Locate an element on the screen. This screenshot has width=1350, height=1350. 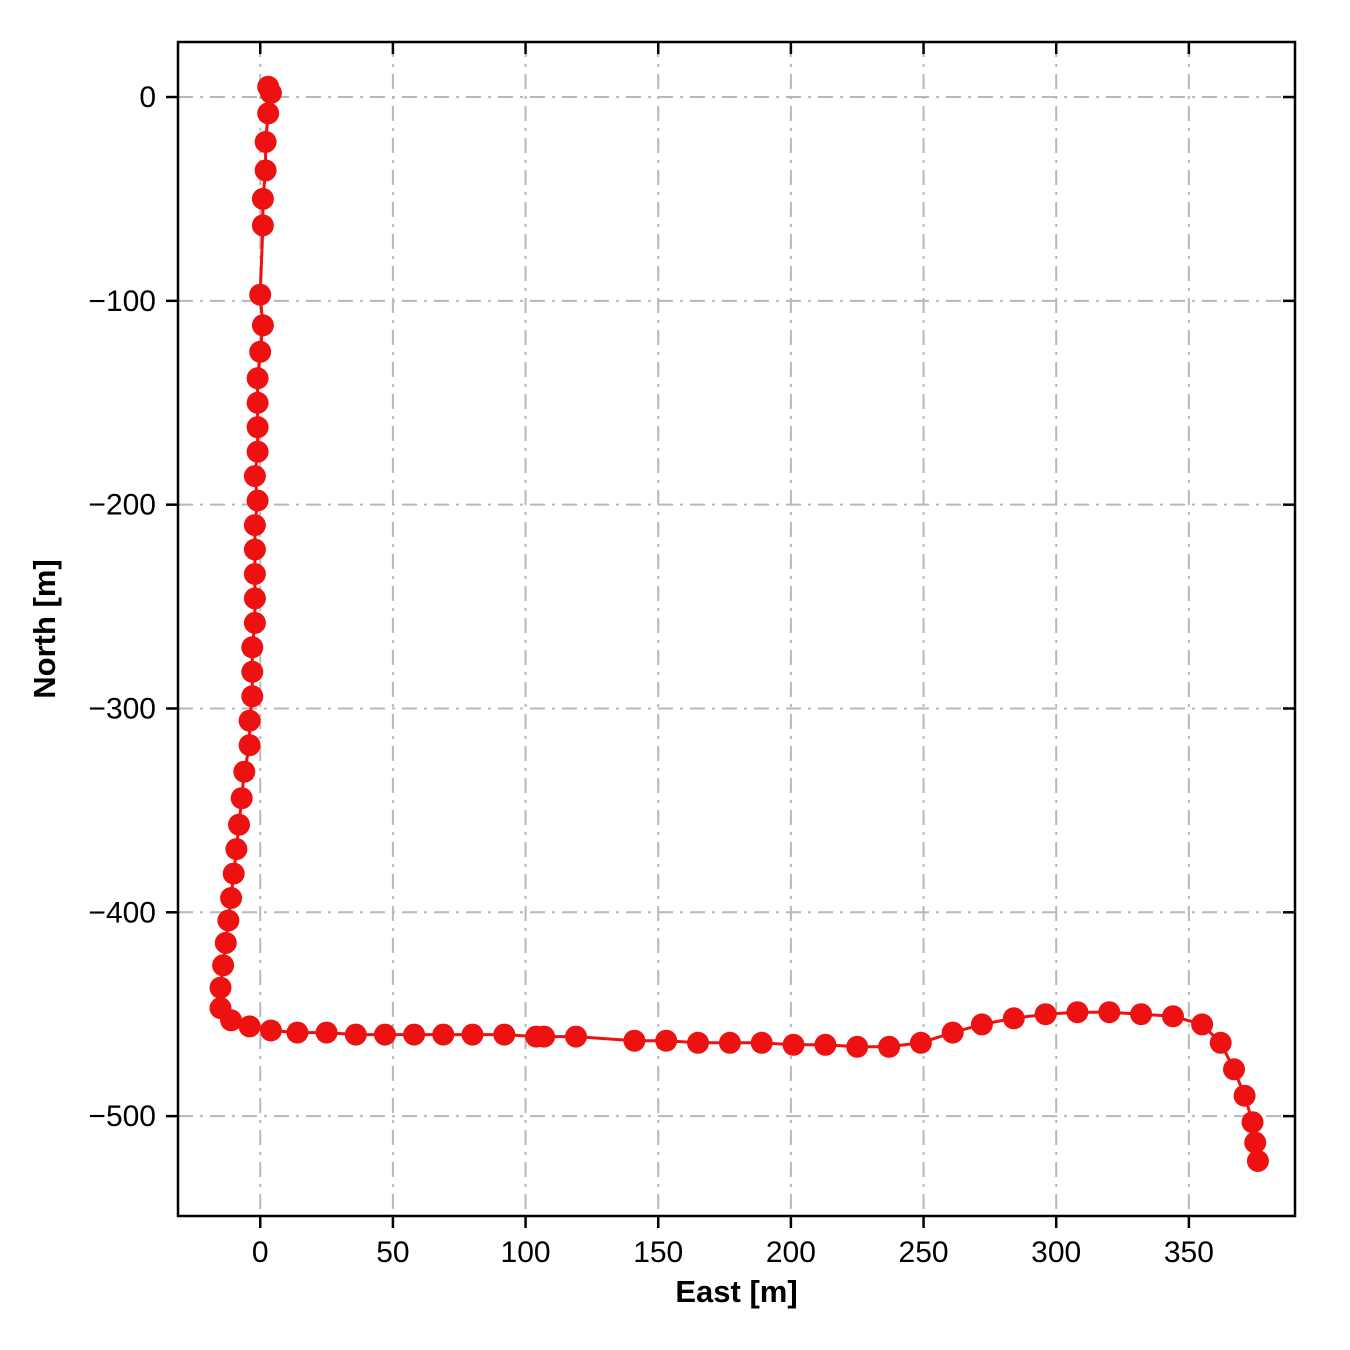
x-tick-label: 350 is located at coordinates (1189, 1252).